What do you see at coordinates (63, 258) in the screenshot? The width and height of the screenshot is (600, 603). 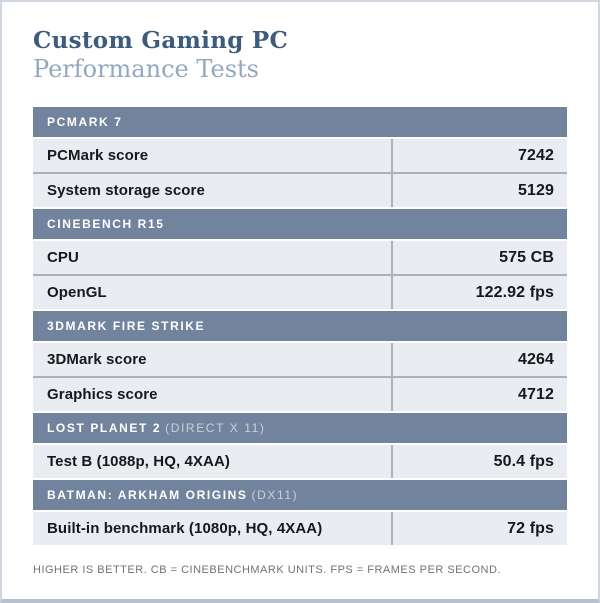 I see `row-label: CPU` at bounding box center [63, 258].